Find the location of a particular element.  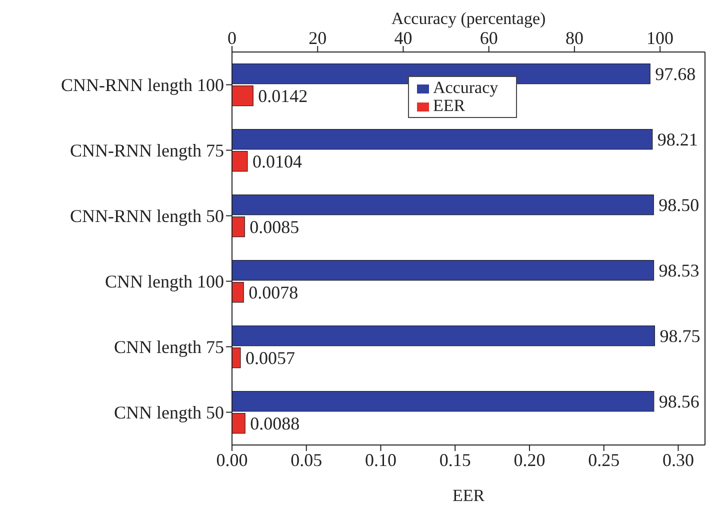

data-label: 98.53 is located at coordinates (679, 270).